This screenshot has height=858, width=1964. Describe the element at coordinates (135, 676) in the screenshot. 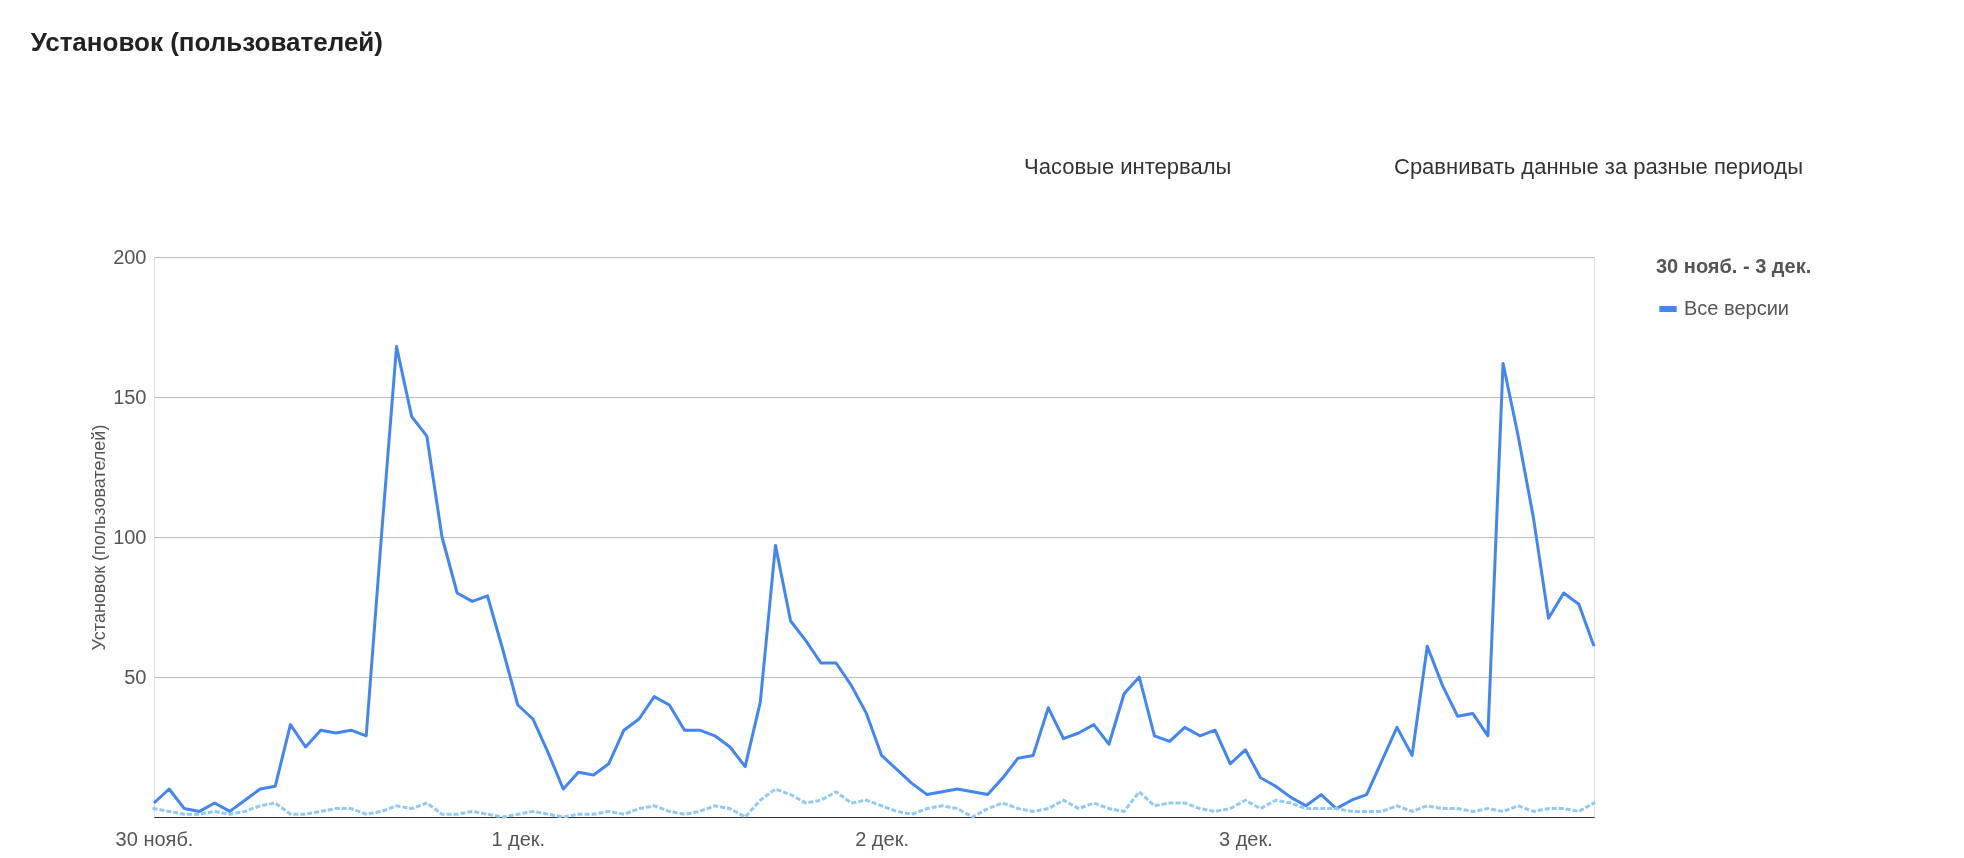

I see `y-tick-label: 50` at that location.